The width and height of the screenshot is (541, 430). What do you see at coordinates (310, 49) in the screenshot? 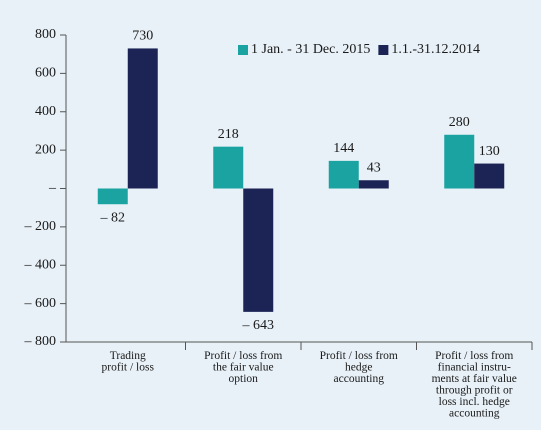
I see `legend-label: 1 Jan. - 31 Dec. 2015` at bounding box center [310, 49].